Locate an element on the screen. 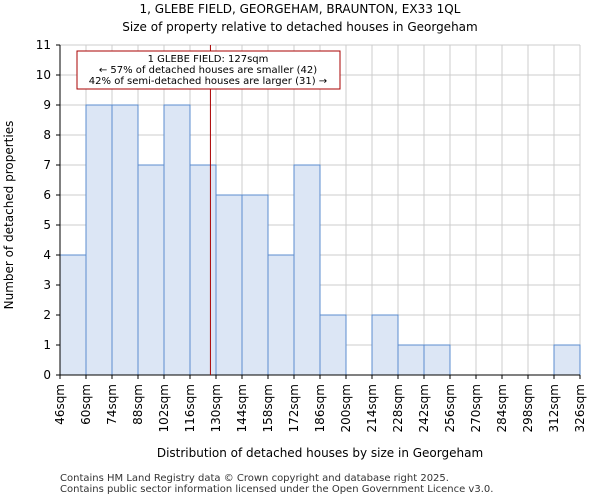  bar-242sqm is located at coordinates (437, 360).